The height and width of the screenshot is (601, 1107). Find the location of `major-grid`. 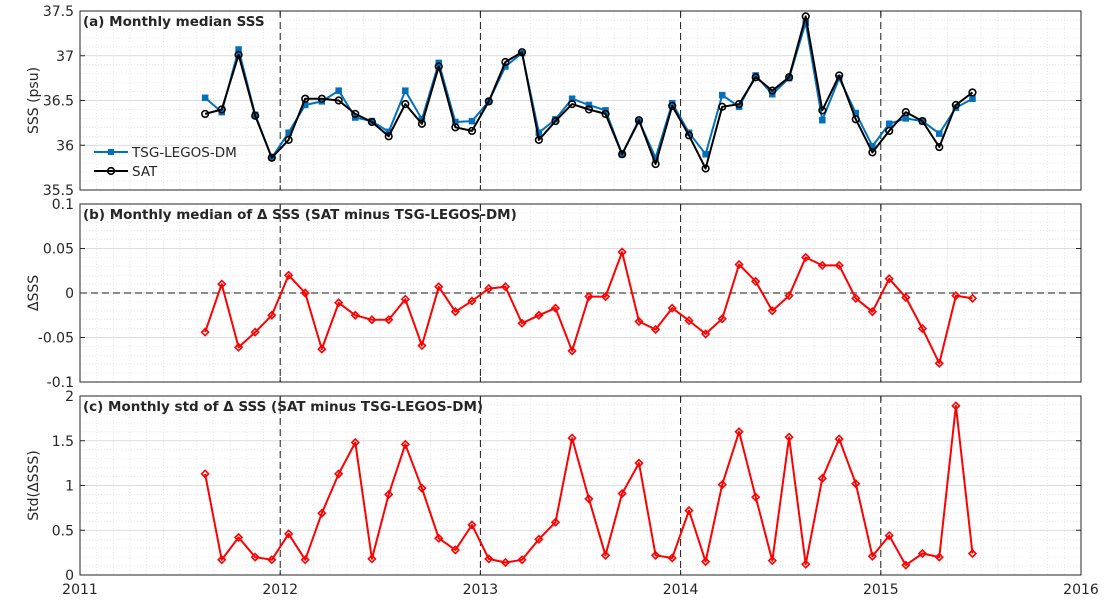

major-grid is located at coordinates (580, 100).